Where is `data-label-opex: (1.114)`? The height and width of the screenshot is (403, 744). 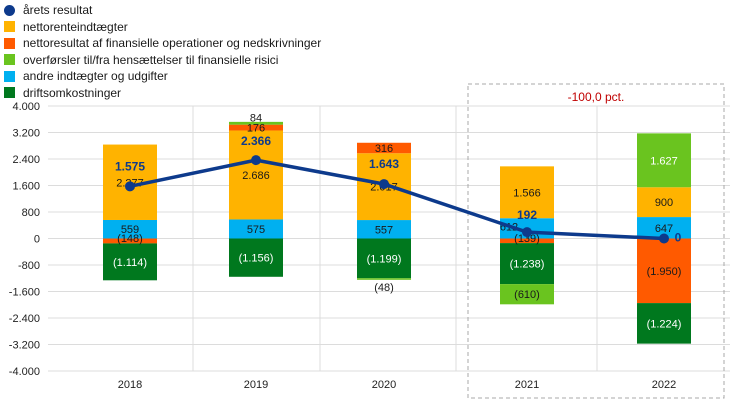 data-label-opex: (1.114) is located at coordinates (130, 263).